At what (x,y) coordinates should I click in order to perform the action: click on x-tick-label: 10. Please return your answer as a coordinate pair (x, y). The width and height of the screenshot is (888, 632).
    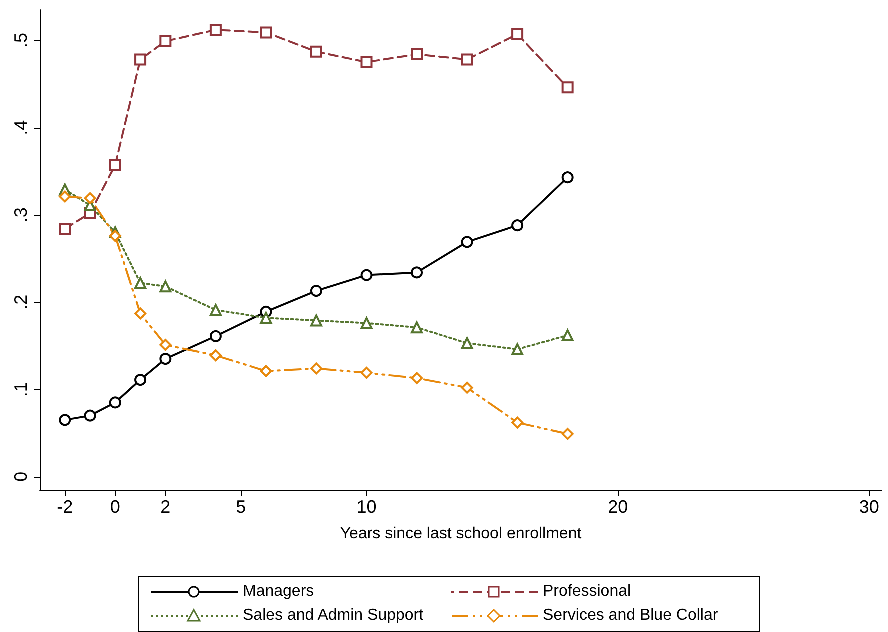
    Looking at the image, I should click on (366, 507).